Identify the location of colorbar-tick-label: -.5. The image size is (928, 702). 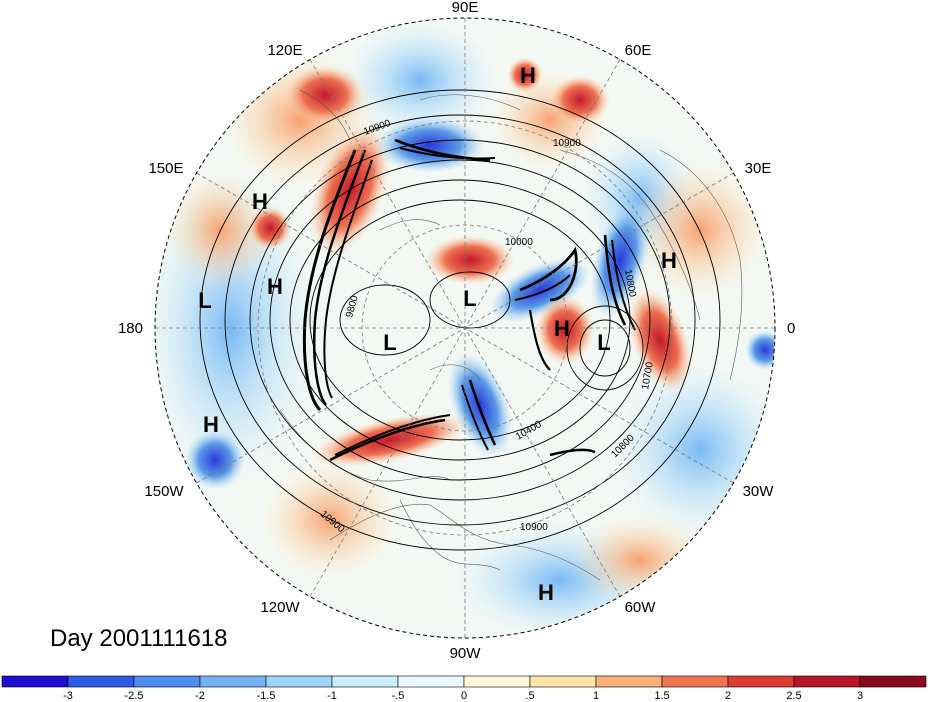
(398, 696).